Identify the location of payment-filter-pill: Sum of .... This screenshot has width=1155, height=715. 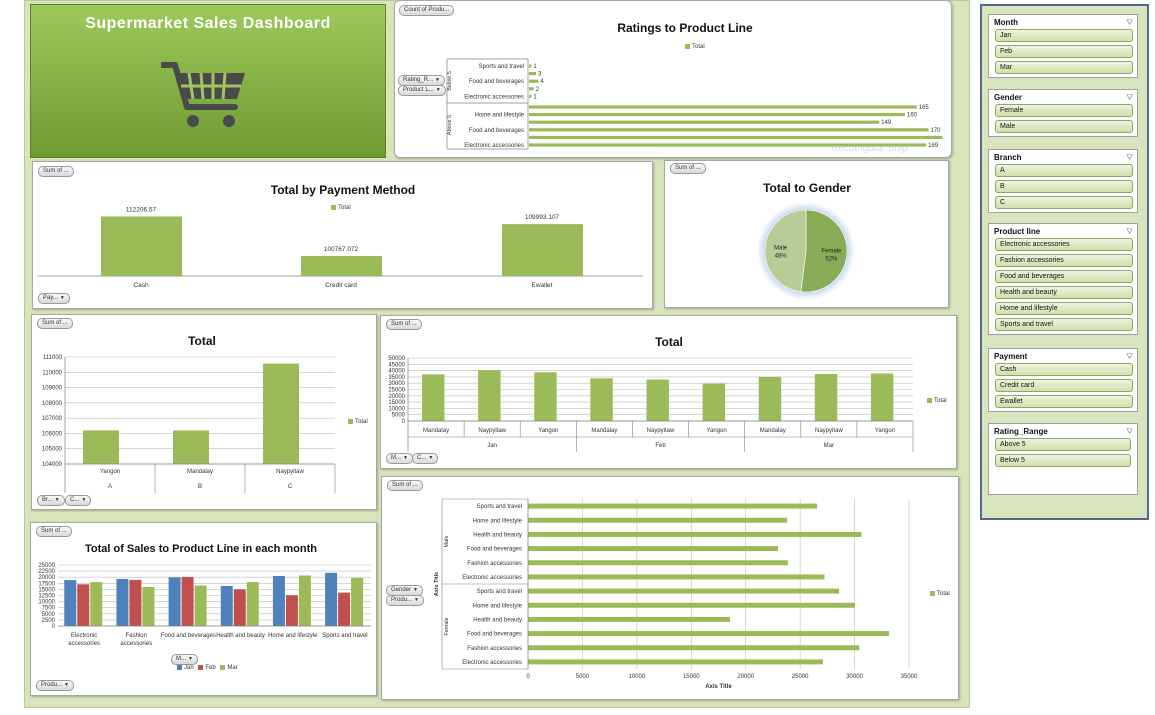
(56, 171).